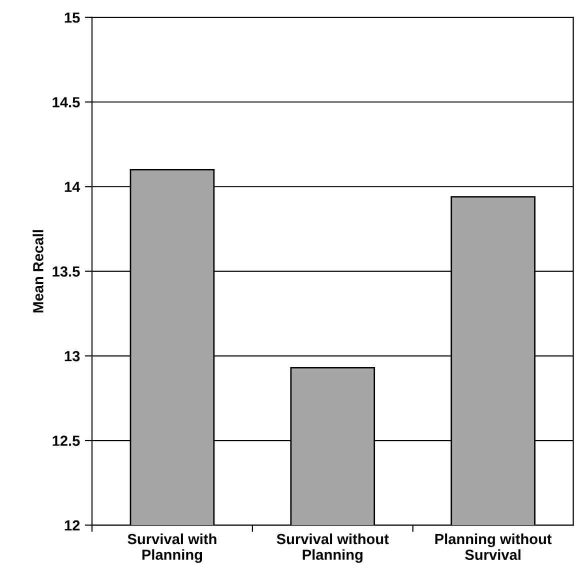 Image resolution: width=575 pixels, height=579 pixels. Describe the element at coordinates (72, 525) in the screenshot. I see `y-tick-label: 12` at that location.